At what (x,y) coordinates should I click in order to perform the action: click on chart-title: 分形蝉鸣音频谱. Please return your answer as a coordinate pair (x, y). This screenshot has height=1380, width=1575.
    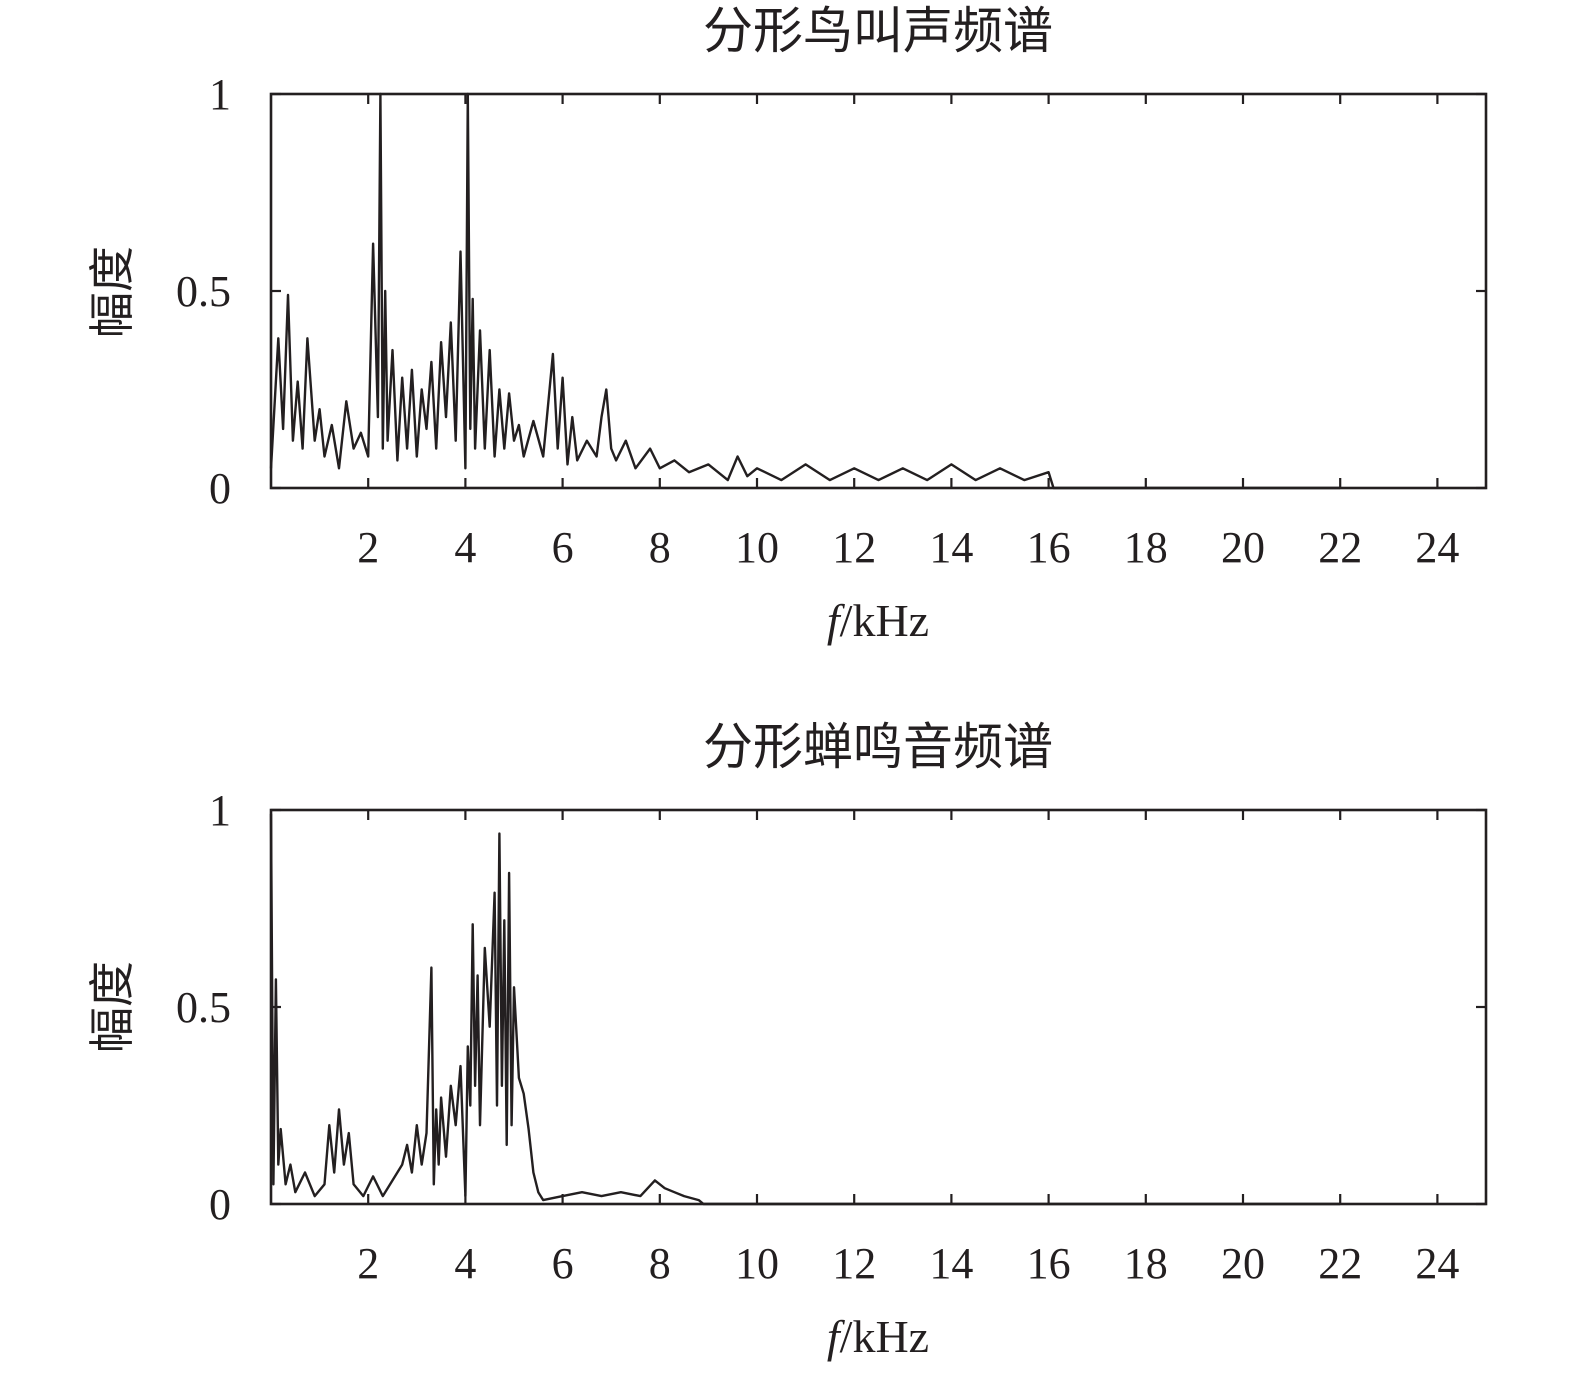
    Looking at the image, I should click on (878, 747).